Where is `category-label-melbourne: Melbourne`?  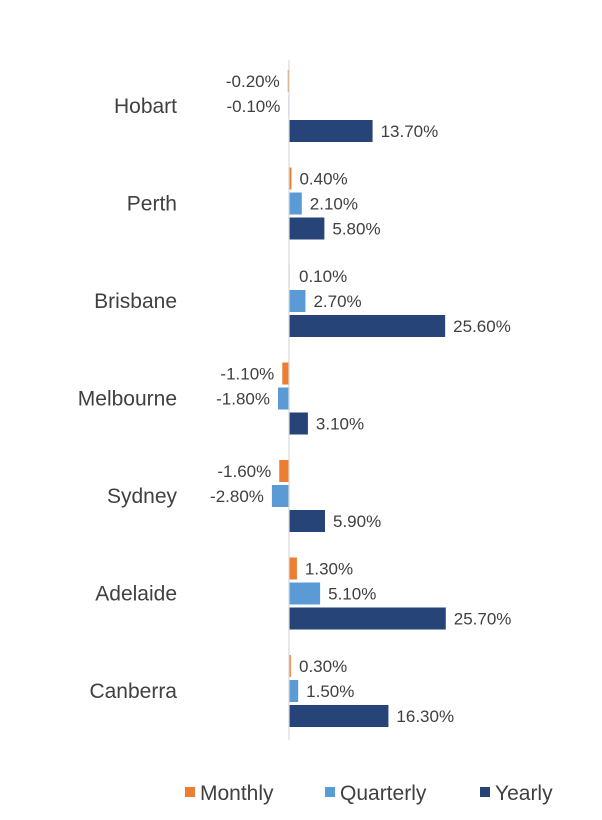 category-label-melbourne: Melbourne is located at coordinates (127, 399).